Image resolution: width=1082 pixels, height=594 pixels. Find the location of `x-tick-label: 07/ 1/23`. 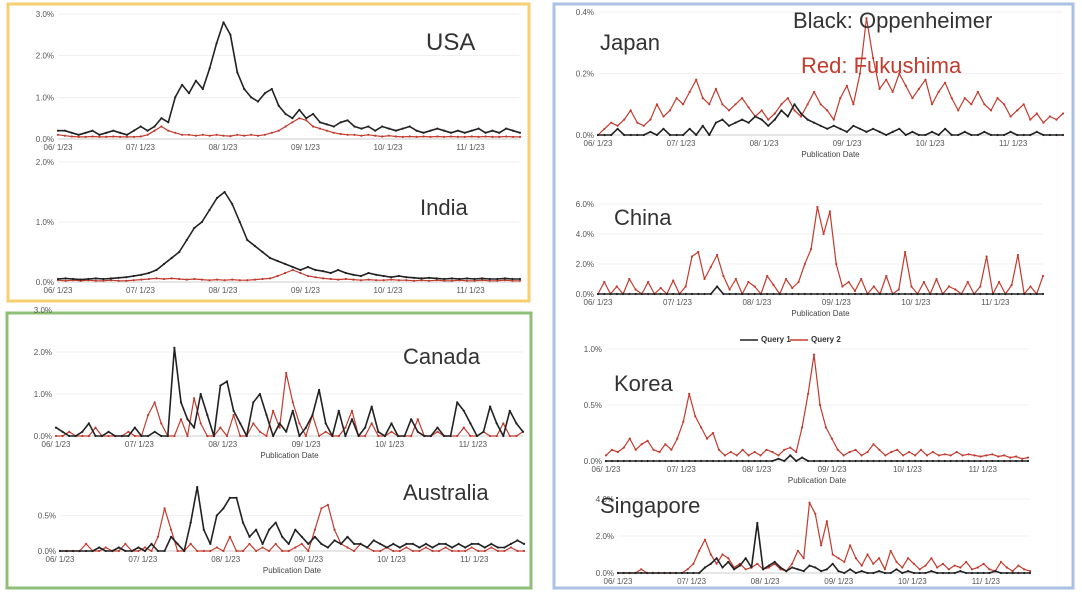

x-tick-label: 07/ 1/23 is located at coordinates (681, 469).